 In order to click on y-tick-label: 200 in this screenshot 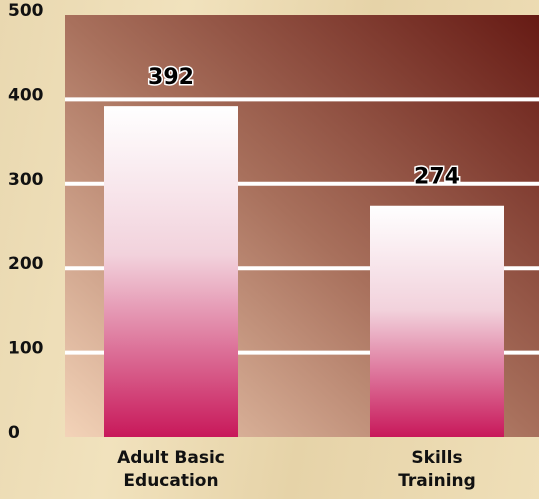, I will do `click(26, 264)`.